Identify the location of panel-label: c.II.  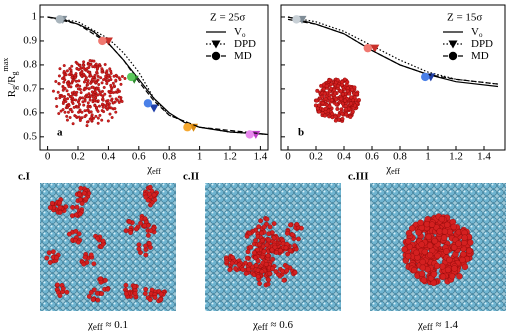
(191, 177).